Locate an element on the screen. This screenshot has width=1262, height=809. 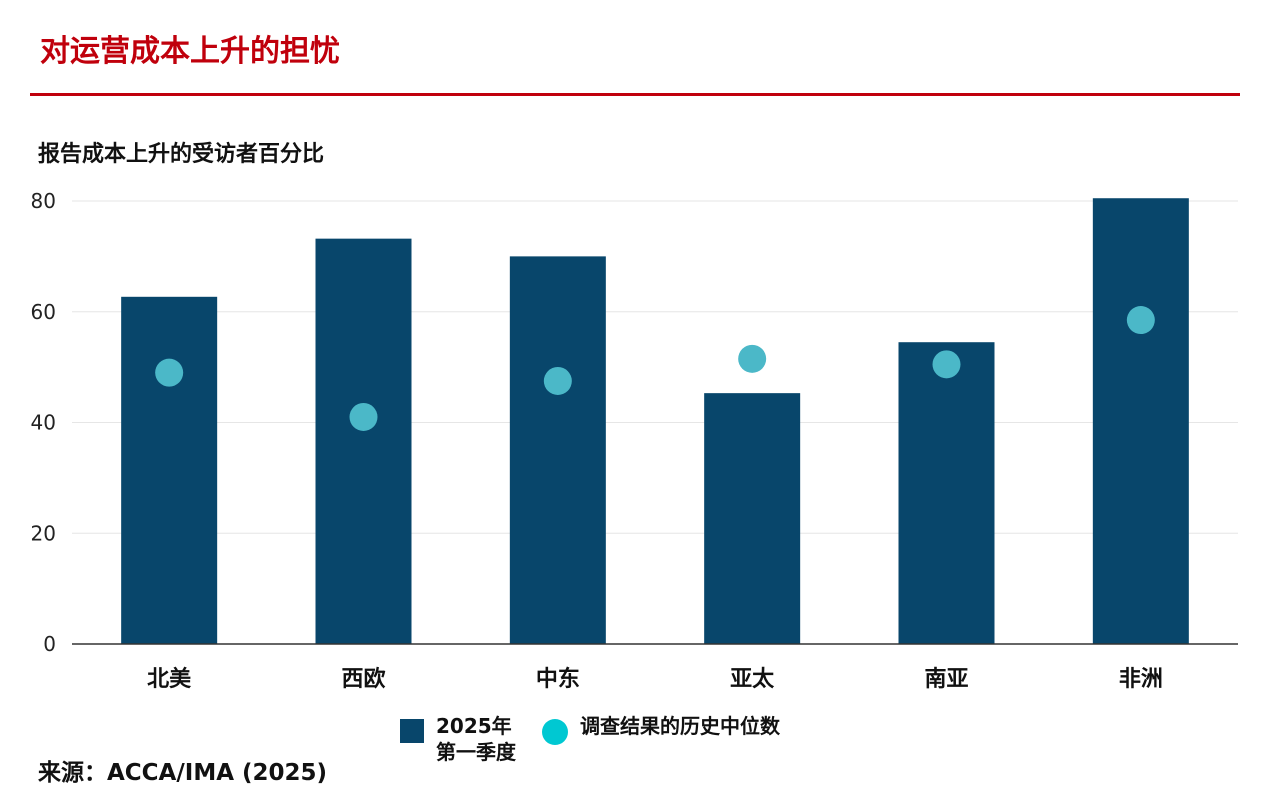
legend-label-bar: 2025年 第一季度 is located at coordinates (476, 739).